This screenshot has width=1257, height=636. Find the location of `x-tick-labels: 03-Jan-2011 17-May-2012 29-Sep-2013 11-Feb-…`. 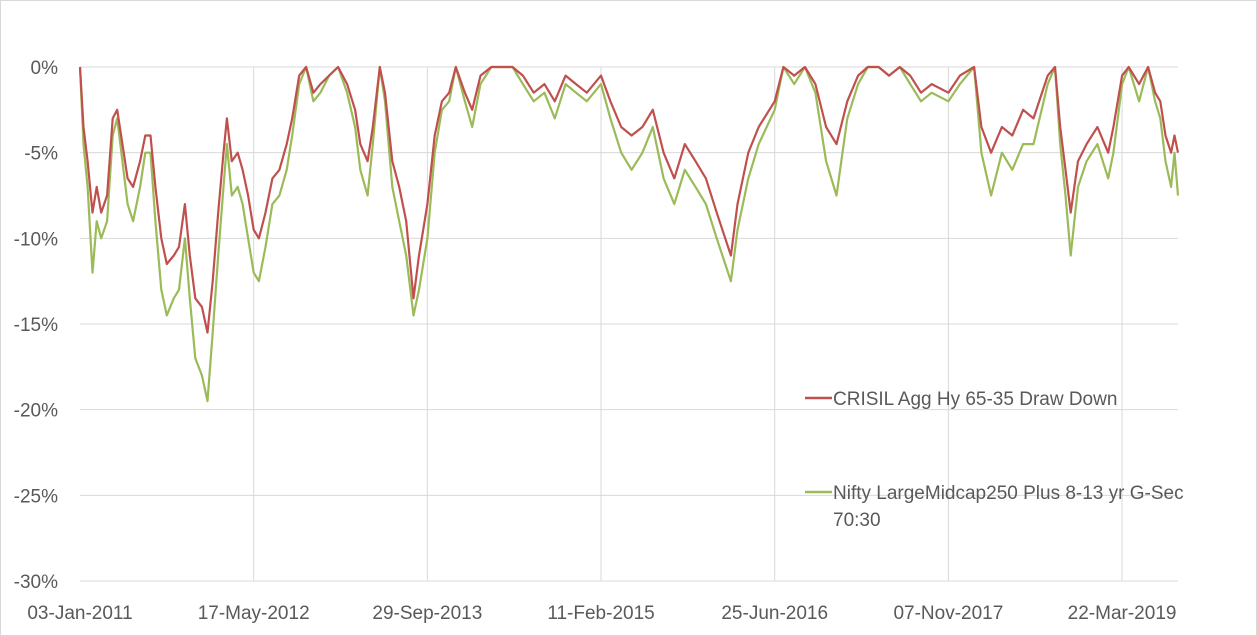

x-tick-labels: 03-Jan-2011 17-May-2012 29-Sep-2013 11-Feb-… is located at coordinates (601, 613).